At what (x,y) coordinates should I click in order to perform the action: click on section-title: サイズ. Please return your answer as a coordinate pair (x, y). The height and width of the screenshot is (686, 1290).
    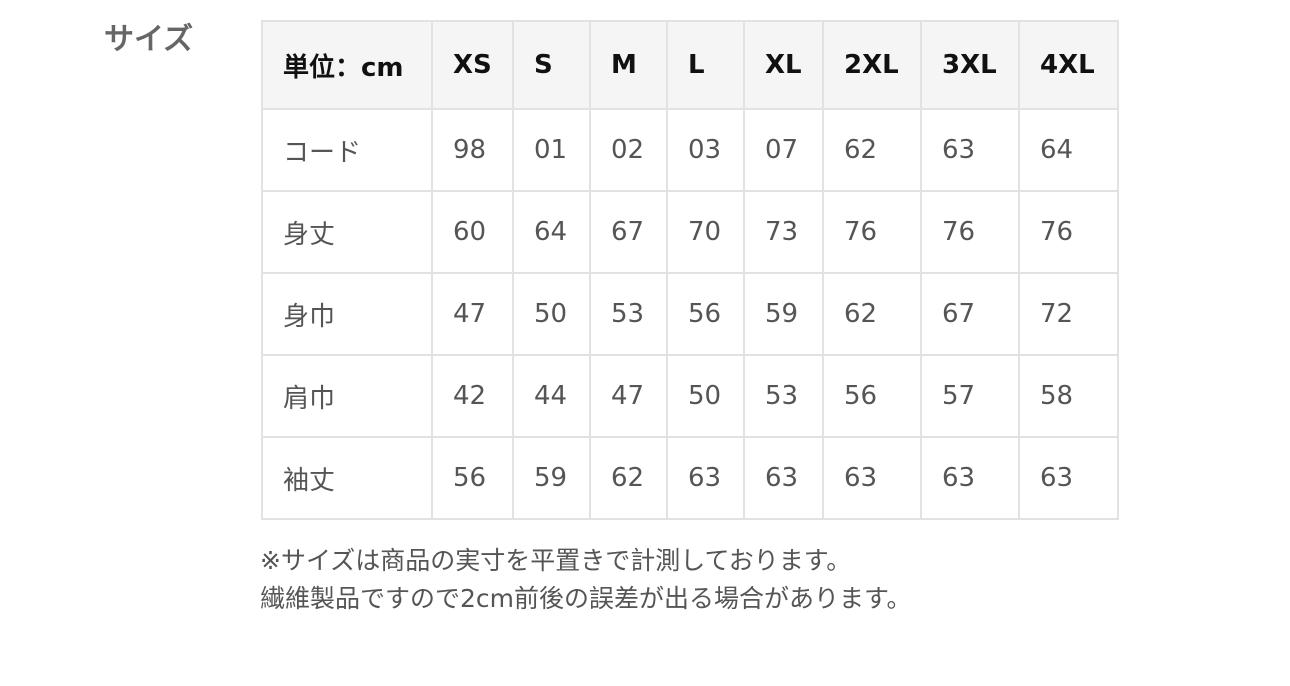
    Looking at the image, I should click on (149, 39).